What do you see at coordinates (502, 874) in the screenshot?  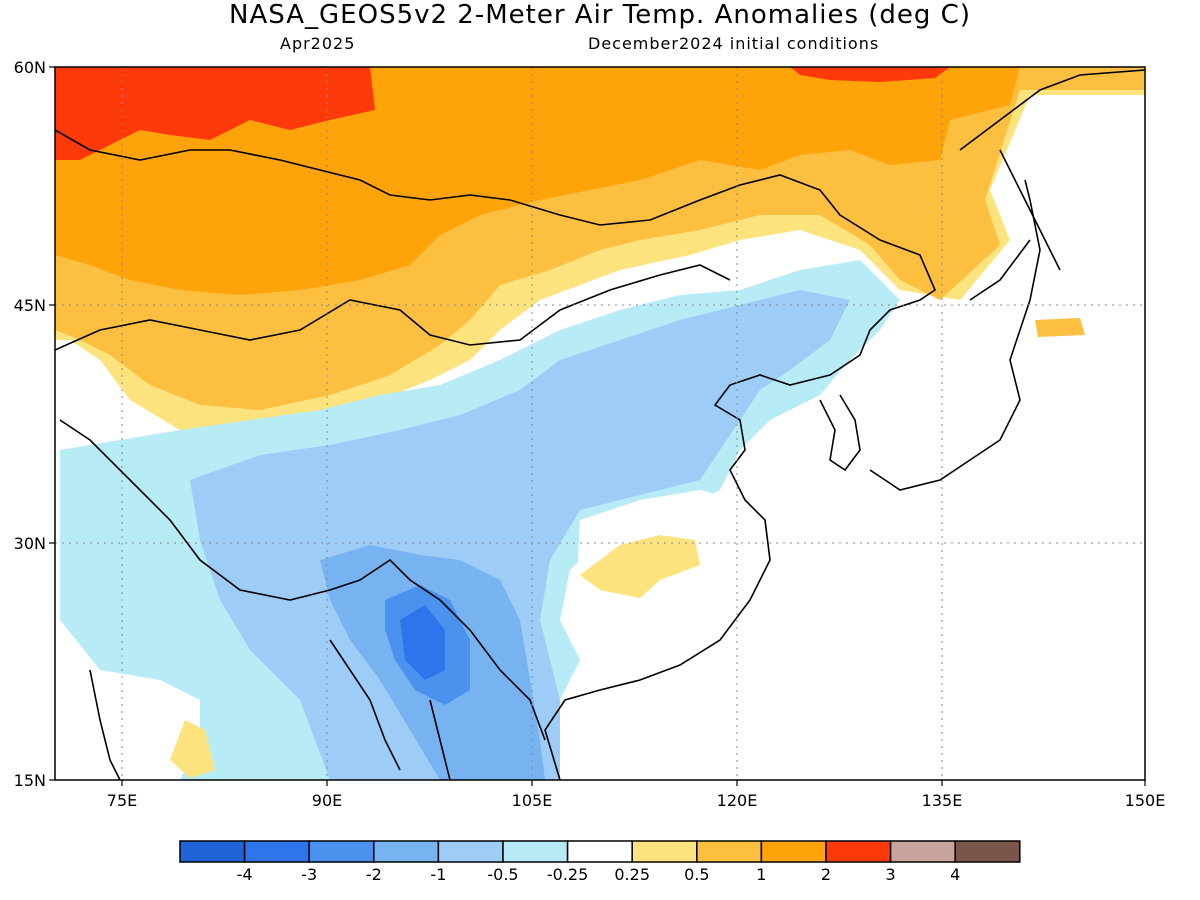 I see `colorbar-label: -0.5` at bounding box center [502, 874].